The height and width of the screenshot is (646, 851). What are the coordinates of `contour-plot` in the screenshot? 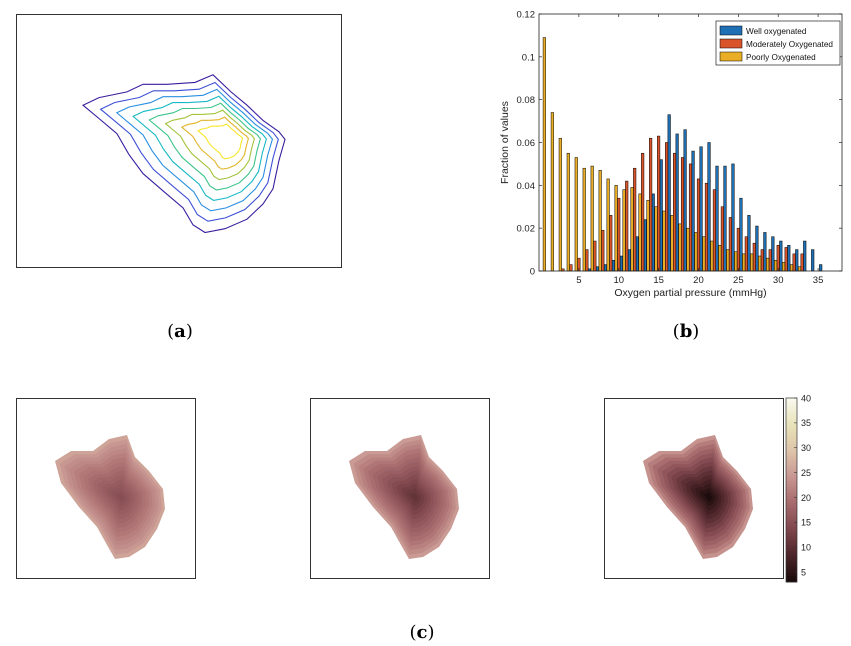 It's located at (183, 154).